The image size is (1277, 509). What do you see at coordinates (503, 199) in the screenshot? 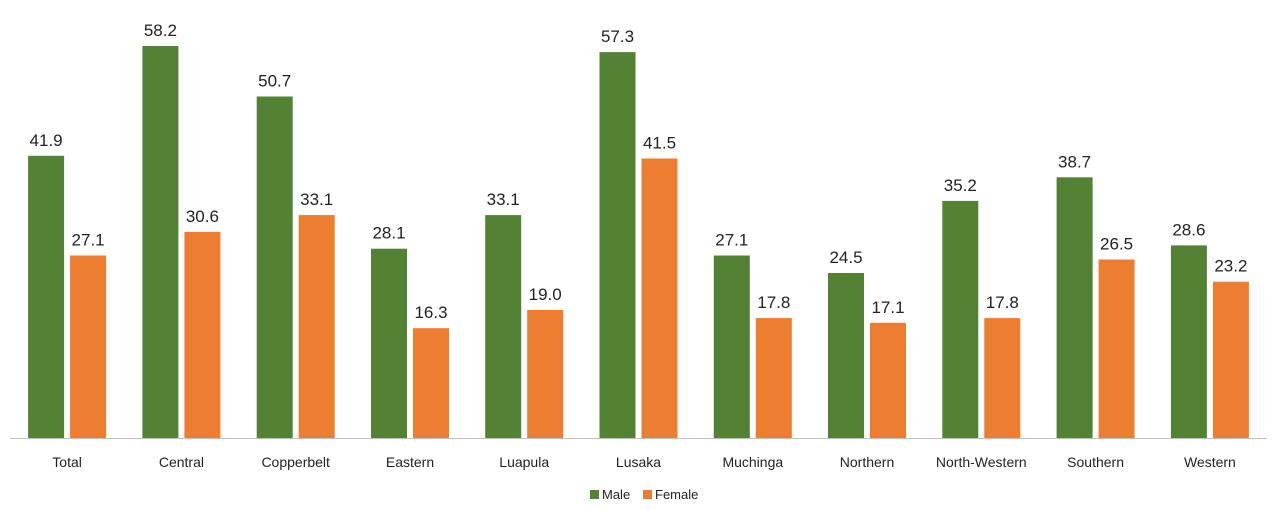
I see `value-label-male-5: 33.1` at bounding box center [503, 199].